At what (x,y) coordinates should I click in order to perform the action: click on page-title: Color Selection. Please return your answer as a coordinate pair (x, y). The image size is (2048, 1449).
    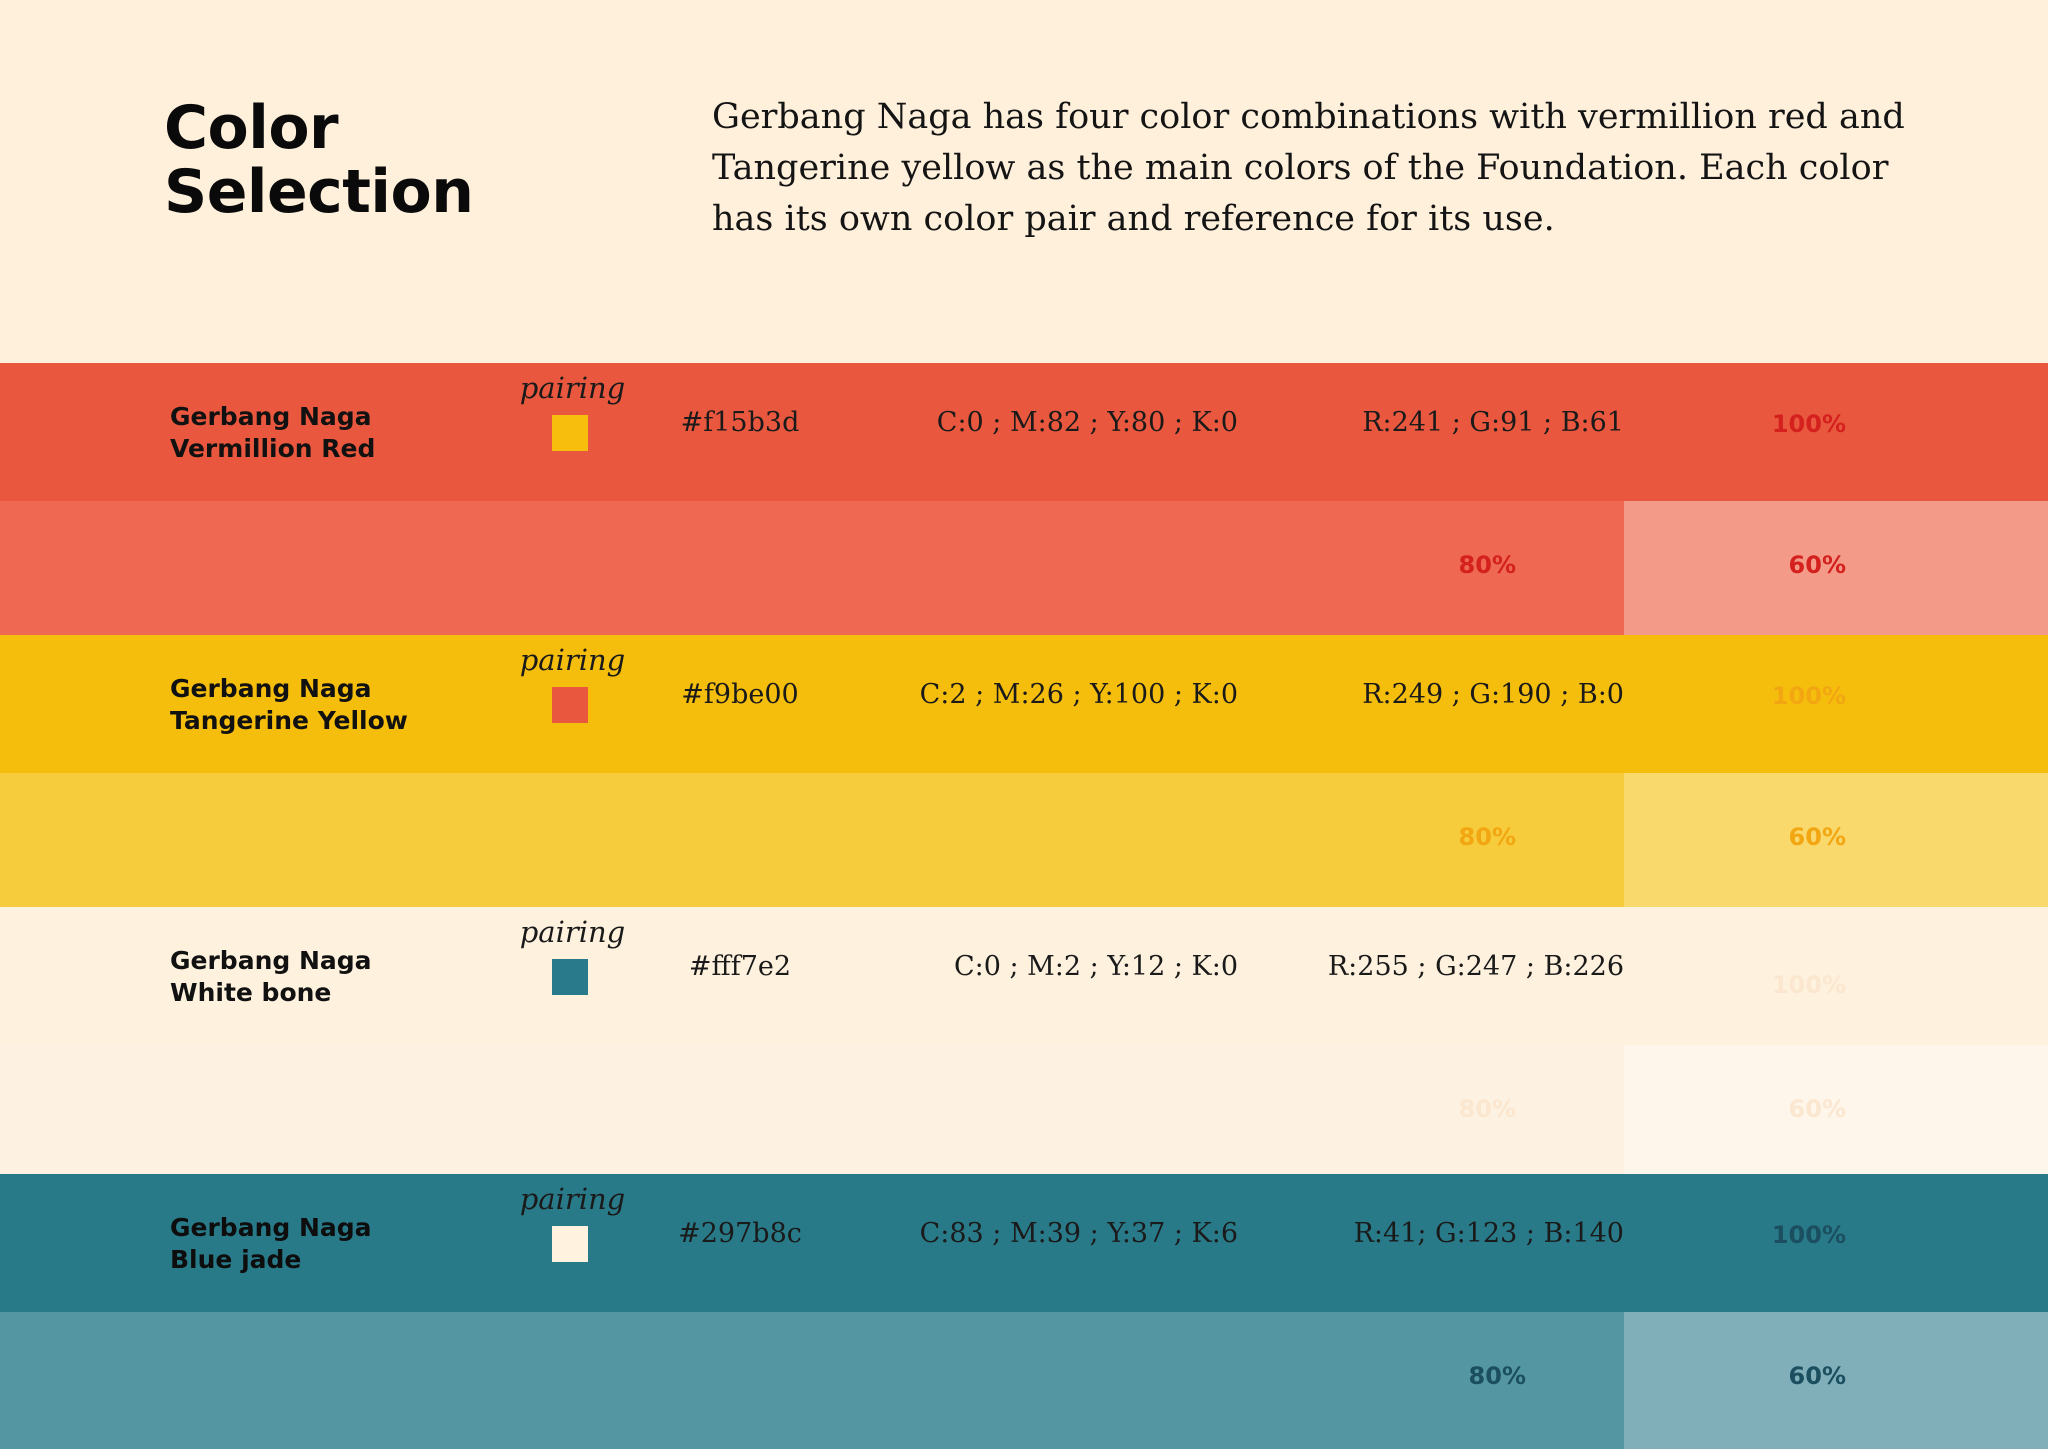
    Looking at the image, I should click on (319, 160).